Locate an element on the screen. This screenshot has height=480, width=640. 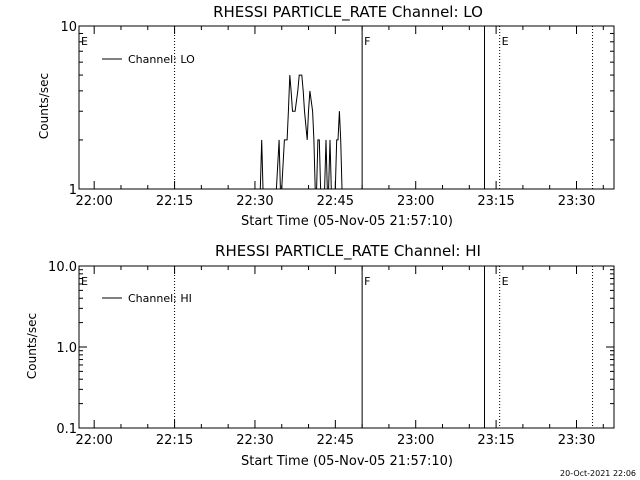
legend: Channel: LO is located at coordinates (148, 59).